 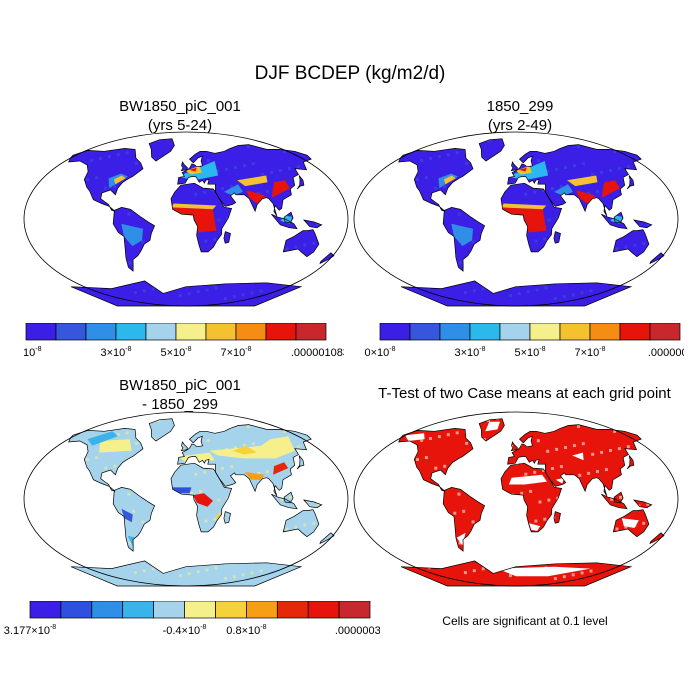 I want to click on coastline-australia, so click(x=301, y=523).